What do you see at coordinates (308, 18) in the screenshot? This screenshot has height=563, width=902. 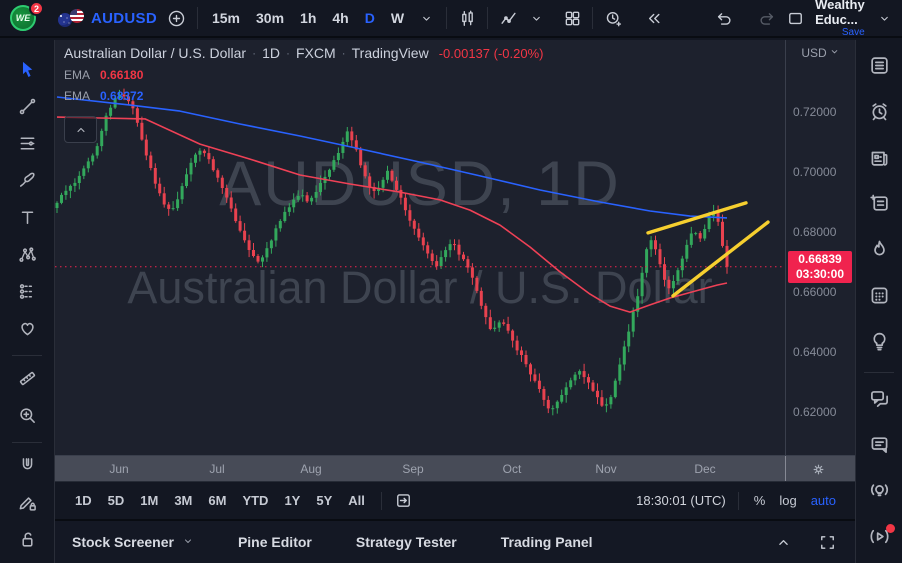 I see `timeframe-1h: 1h` at bounding box center [308, 18].